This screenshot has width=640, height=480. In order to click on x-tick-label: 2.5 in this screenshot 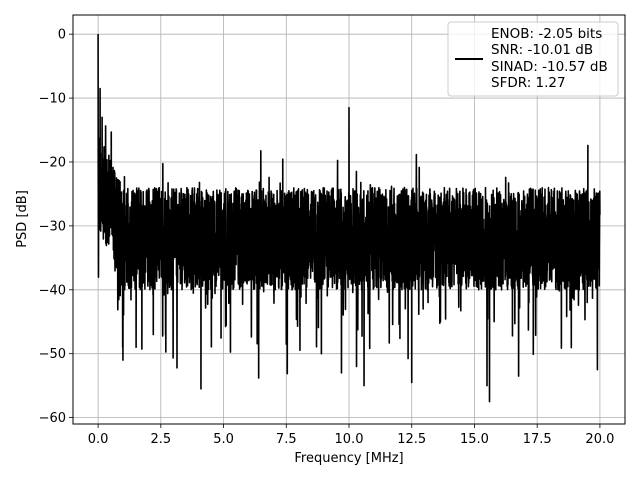, I will do `click(160, 439)`.